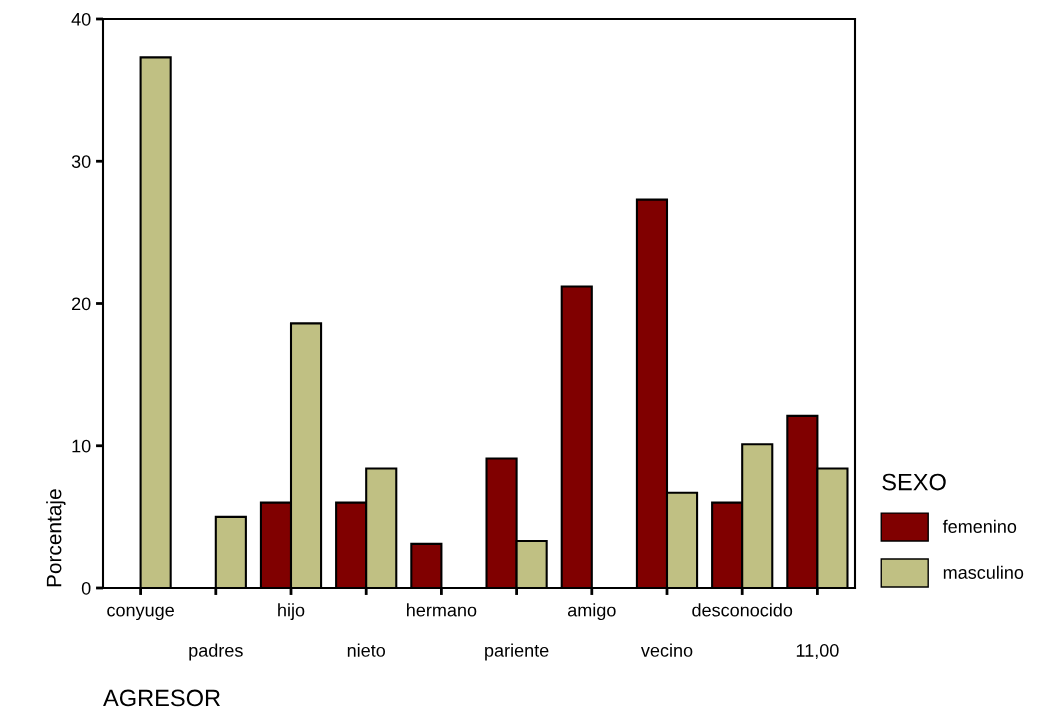  I want to click on y-tick-label: 40, so click(81, 19).